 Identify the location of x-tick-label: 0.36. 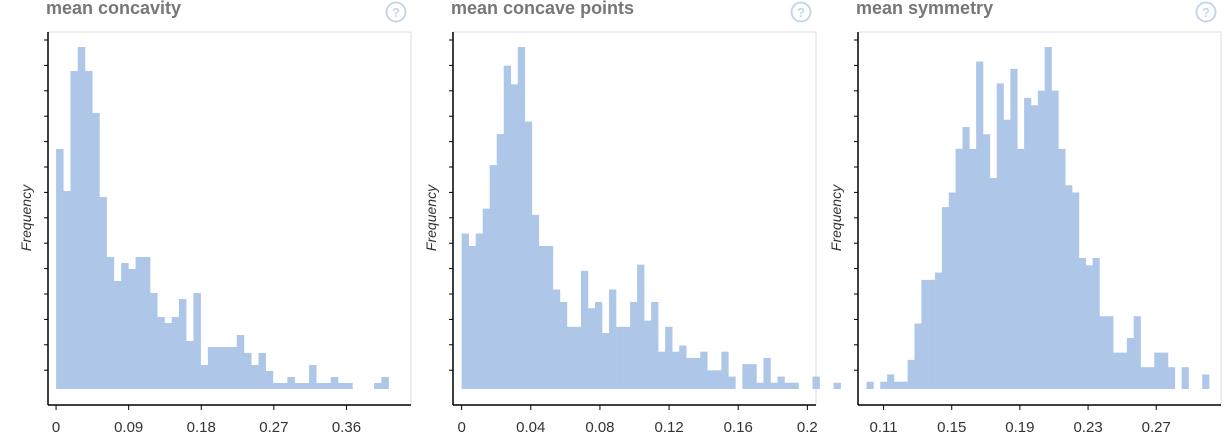
(346, 427).